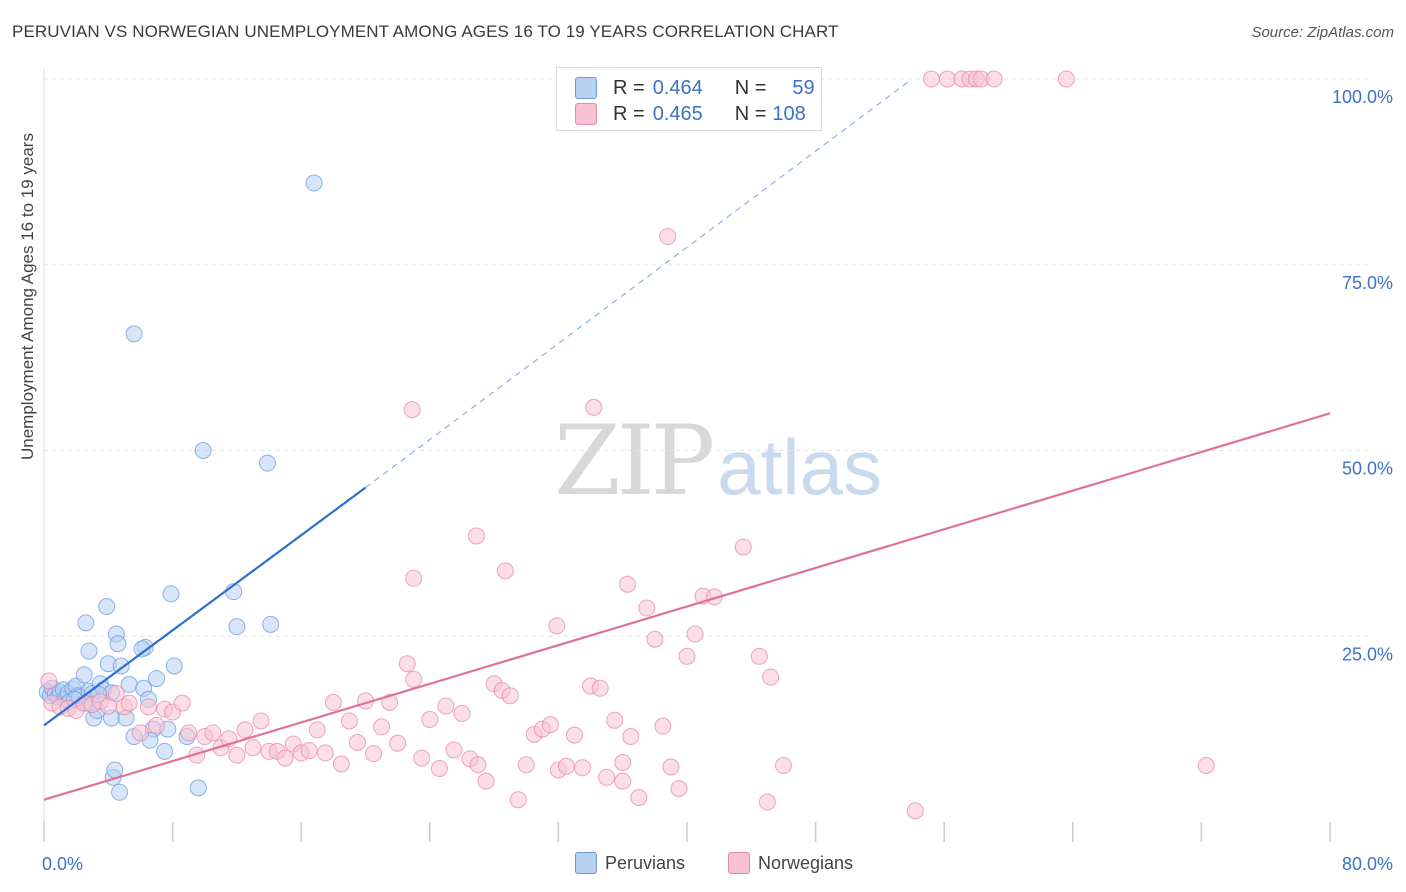 Image resolution: width=1406 pixels, height=892 pixels. What do you see at coordinates (27, 296) in the screenshot?
I see `y-axis-label: Unemployment Among Ages 16 to 19 years` at bounding box center [27, 296].